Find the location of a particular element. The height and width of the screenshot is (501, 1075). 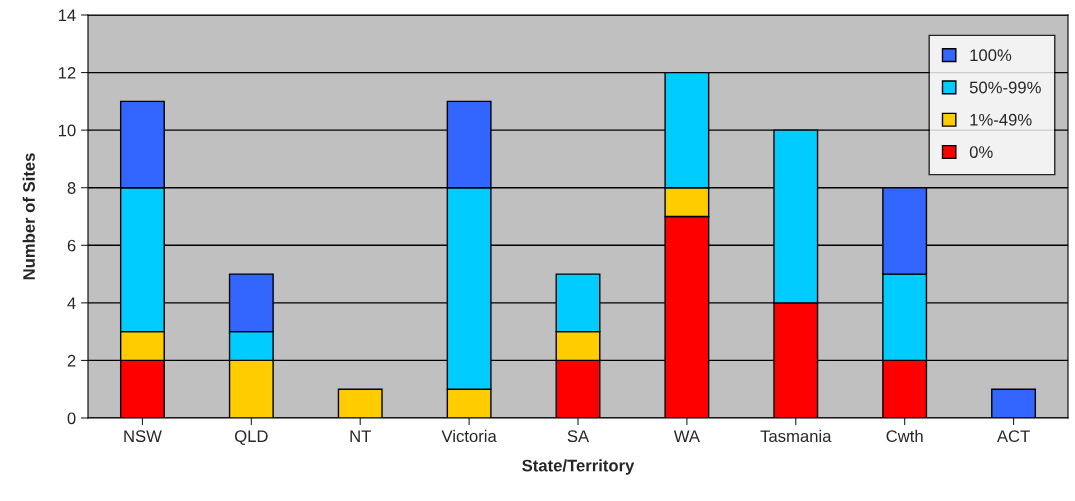

y-tick-label: 10 is located at coordinates (67, 130).